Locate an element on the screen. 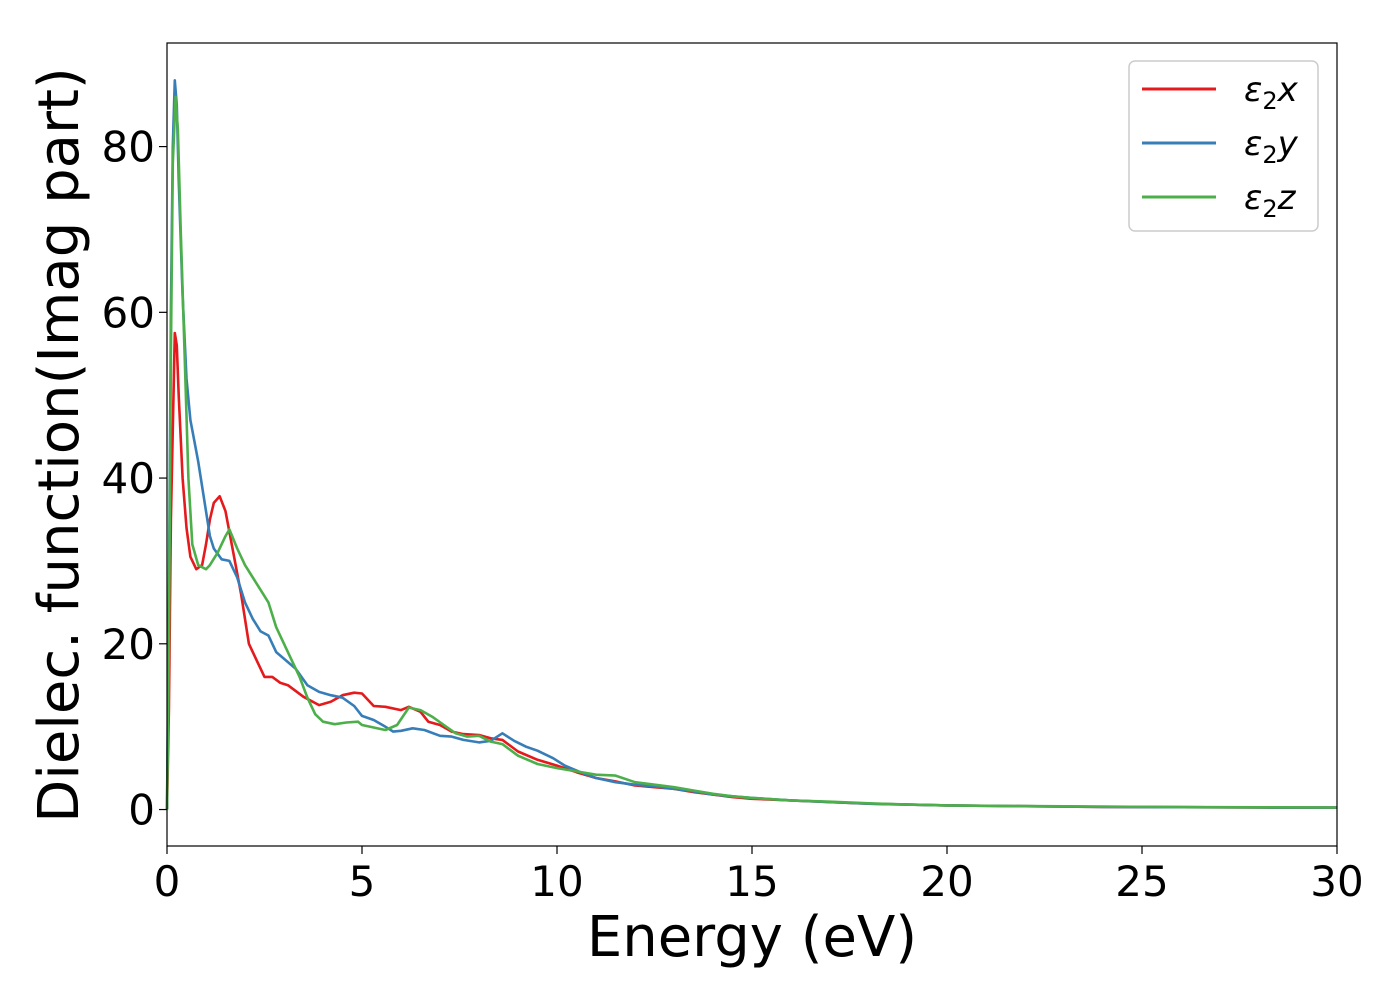  x-tick-label: 20 is located at coordinates (946, 881).